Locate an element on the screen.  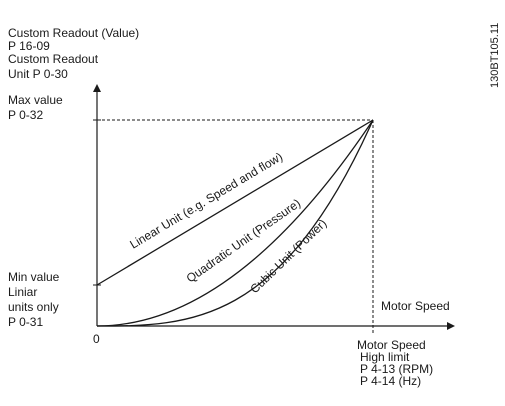
high-limit-line-2: High limit is located at coordinates (385, 357).